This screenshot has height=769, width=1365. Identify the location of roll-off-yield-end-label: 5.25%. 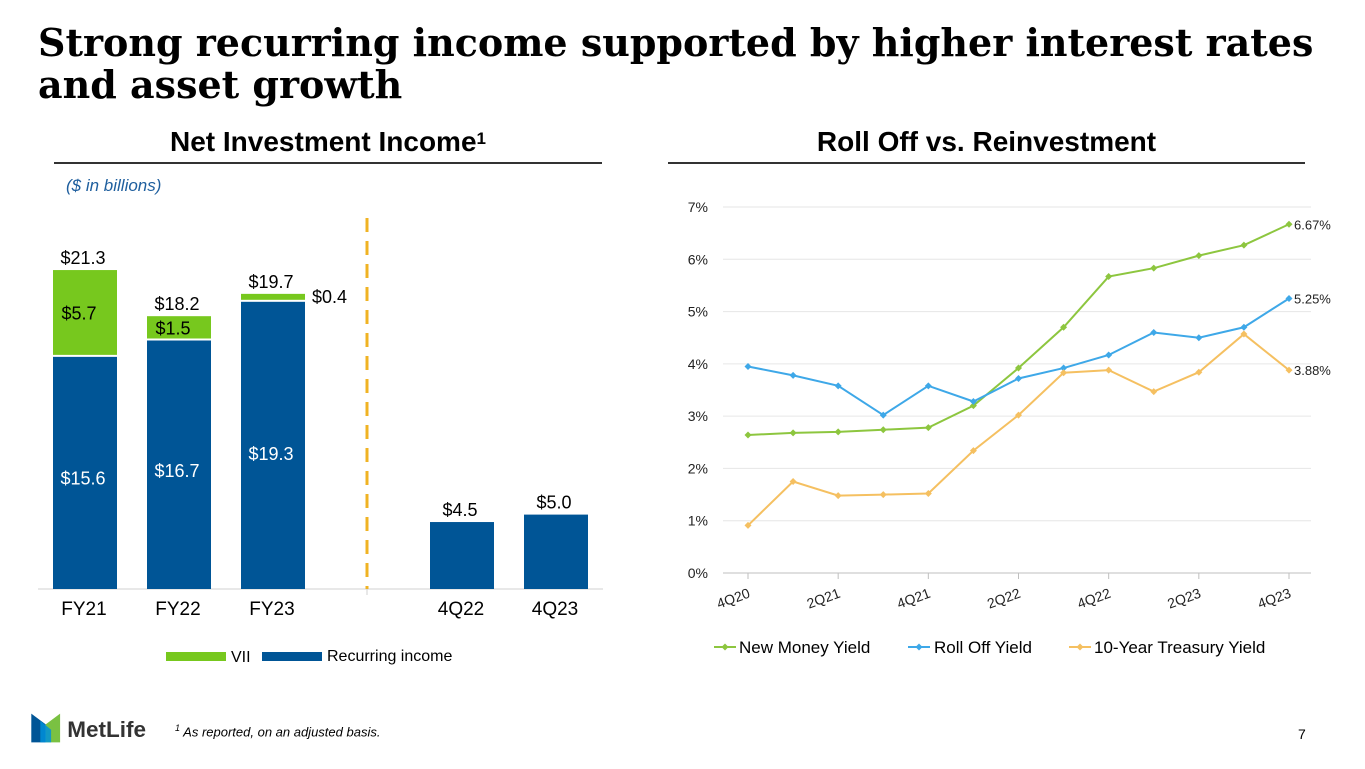
(1312, 299).